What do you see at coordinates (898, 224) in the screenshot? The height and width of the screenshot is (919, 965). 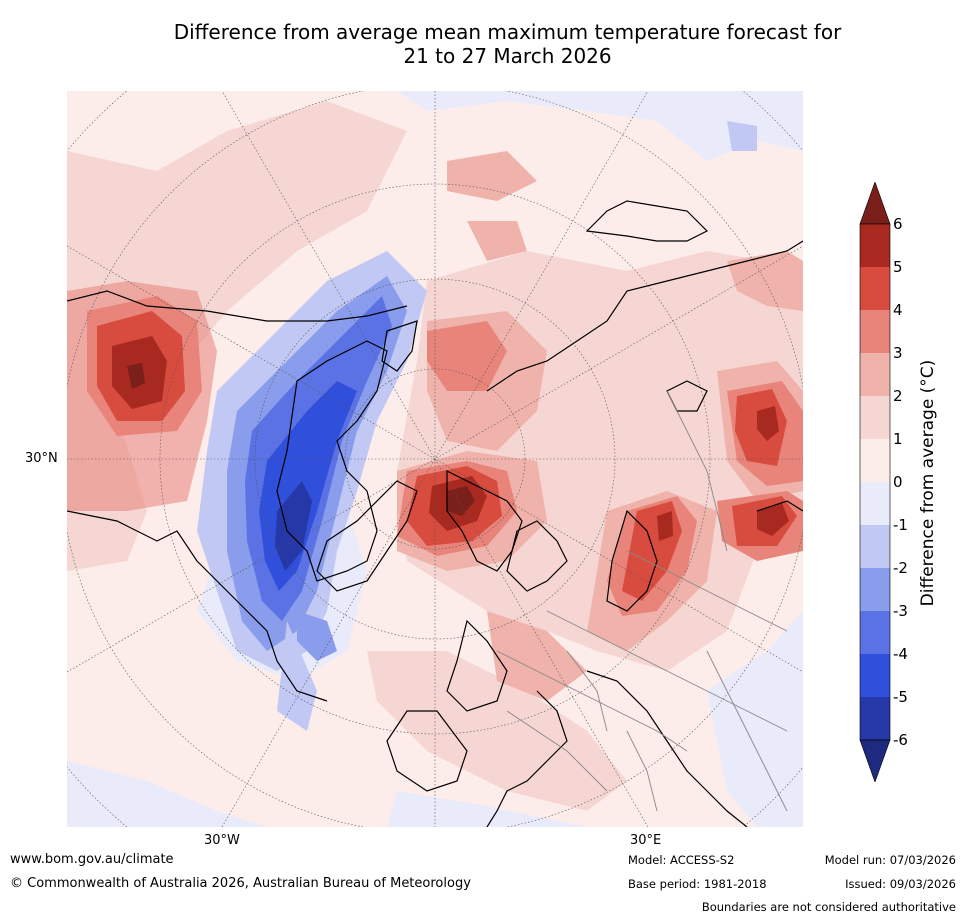 I see `colorbar-tick-label: 6` at bounding box center [898, 224].